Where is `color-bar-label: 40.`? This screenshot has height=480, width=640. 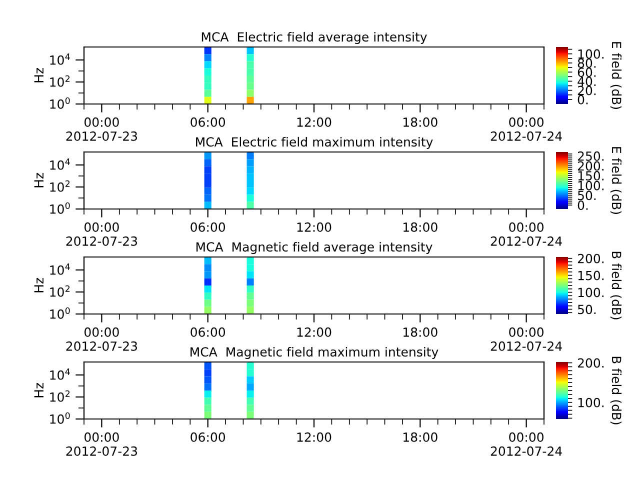 color-bar-label: 40. is located at coordinates (587, 81).